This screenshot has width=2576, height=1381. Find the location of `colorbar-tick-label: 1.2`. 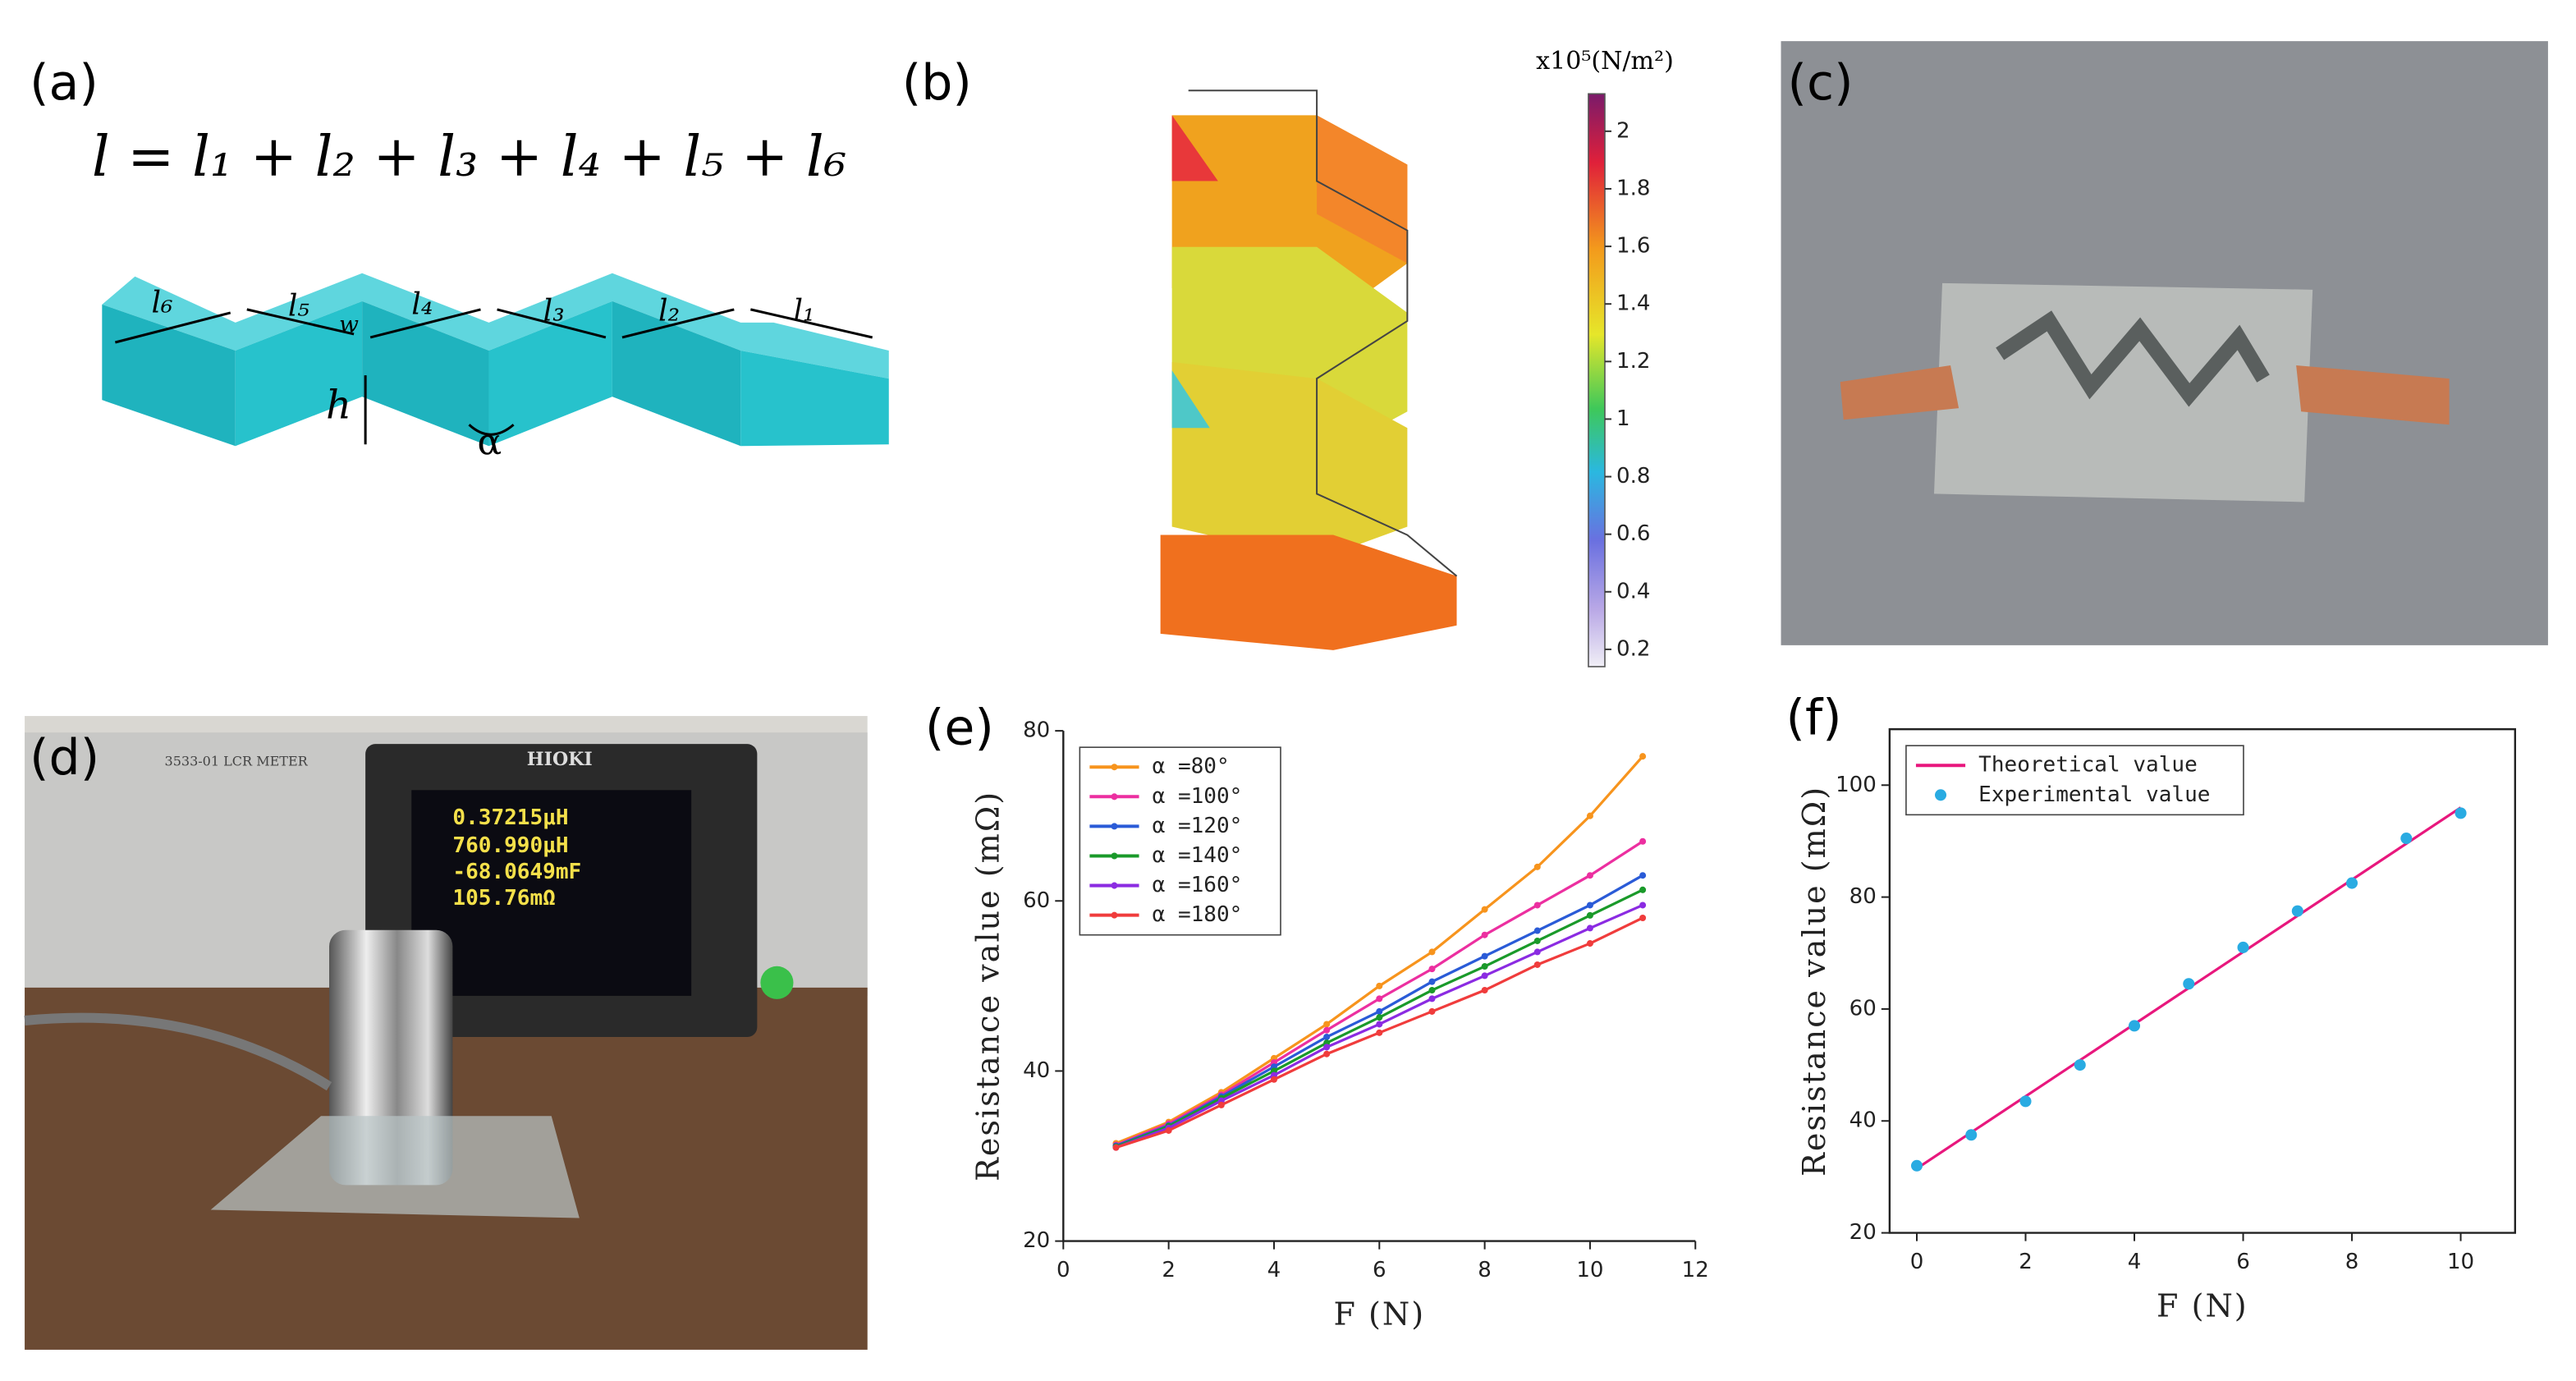

colorbar-tick-label: 1.2 is located at coordinates (1633, 361).